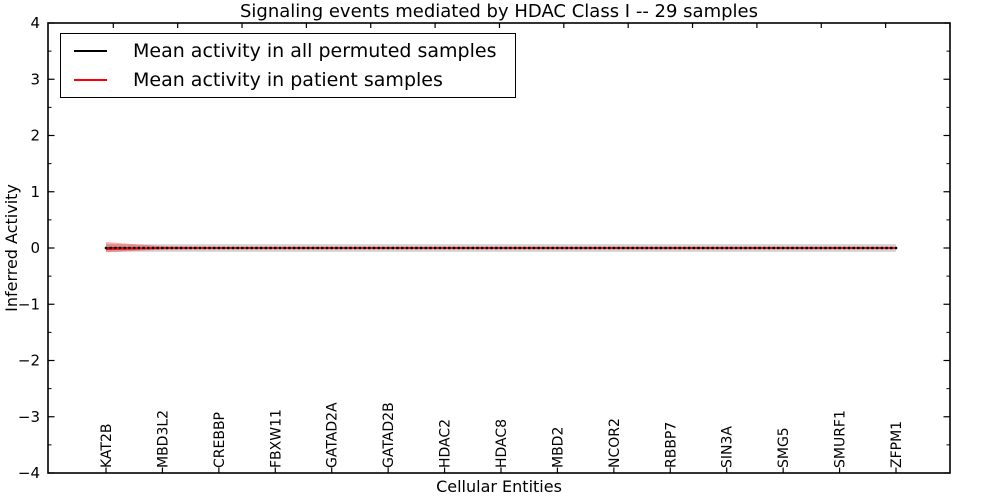 Image resolution: width=1000 pixels, height=500 pixels. I want to click on y-tick-label: −1, so click(29, 304).